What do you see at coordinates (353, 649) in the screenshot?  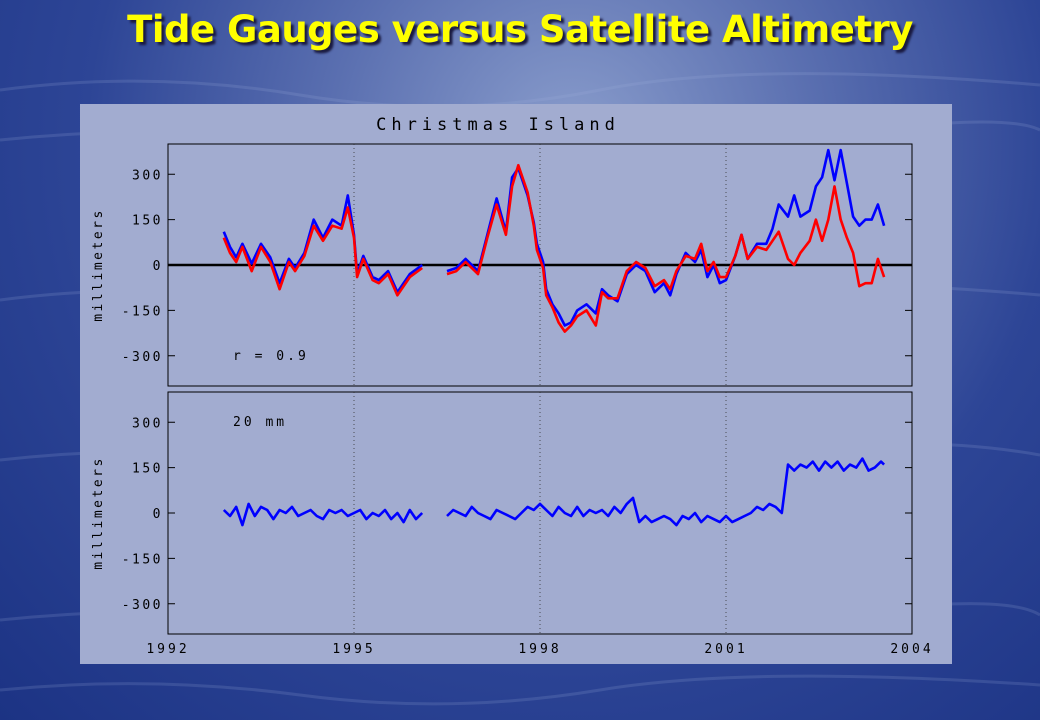 I see `x-tick-label: 1995` at bounding box center [353, 649].